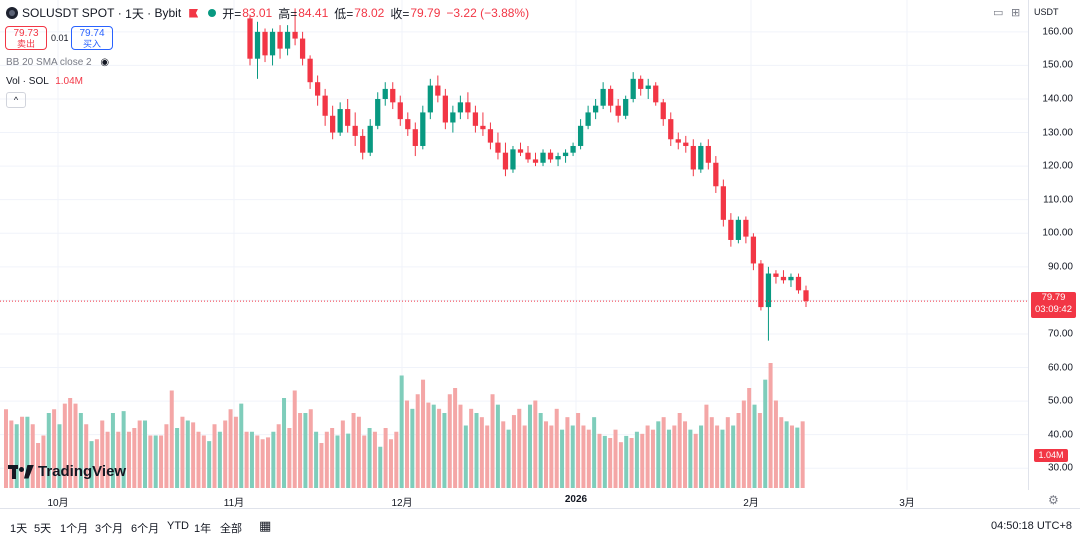 This screenshot has width=1080, height=540. Describe the element at coordinates (16, 100) in the screenshot. I see `chevron-up-icon: ^` at that location.